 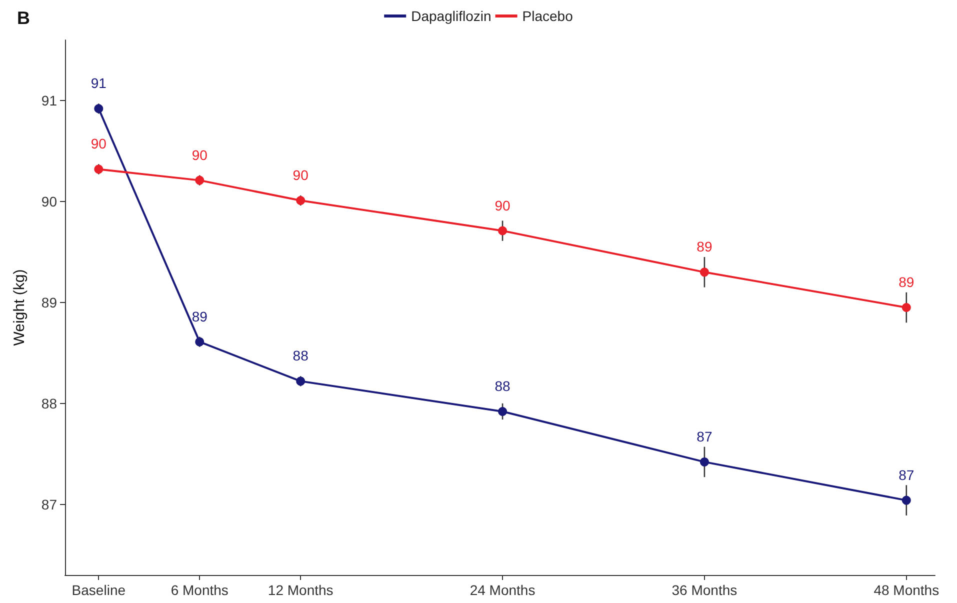 What do you see at coordinates (49, 100) in the screenshot?
I see `y-tick-label: 91` at bounding box center [49, 100].